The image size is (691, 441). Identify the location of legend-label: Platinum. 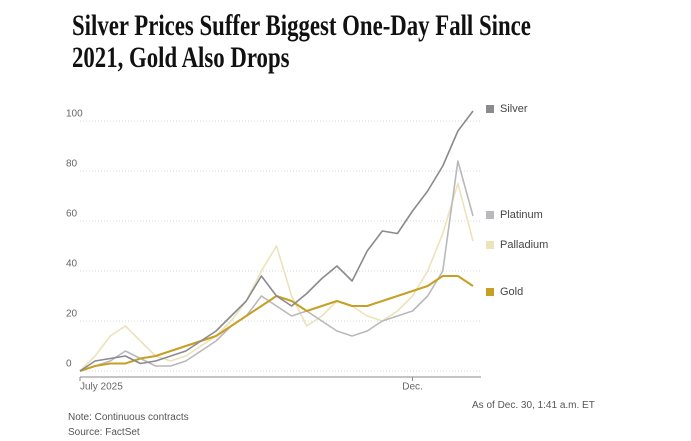
(521, 215).